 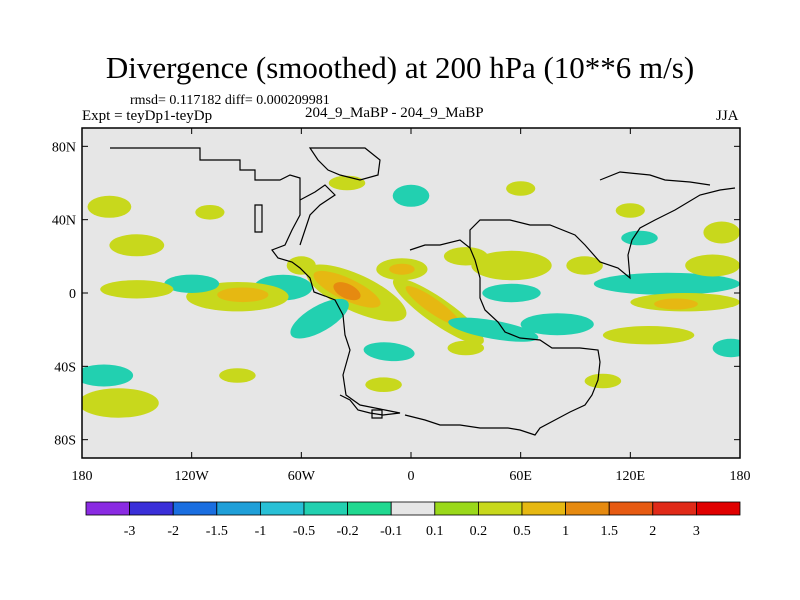 What do you see at coordinates (727, 116) in the screenshot?
I see `season-label: JJA` at bounding box center [727, 116].